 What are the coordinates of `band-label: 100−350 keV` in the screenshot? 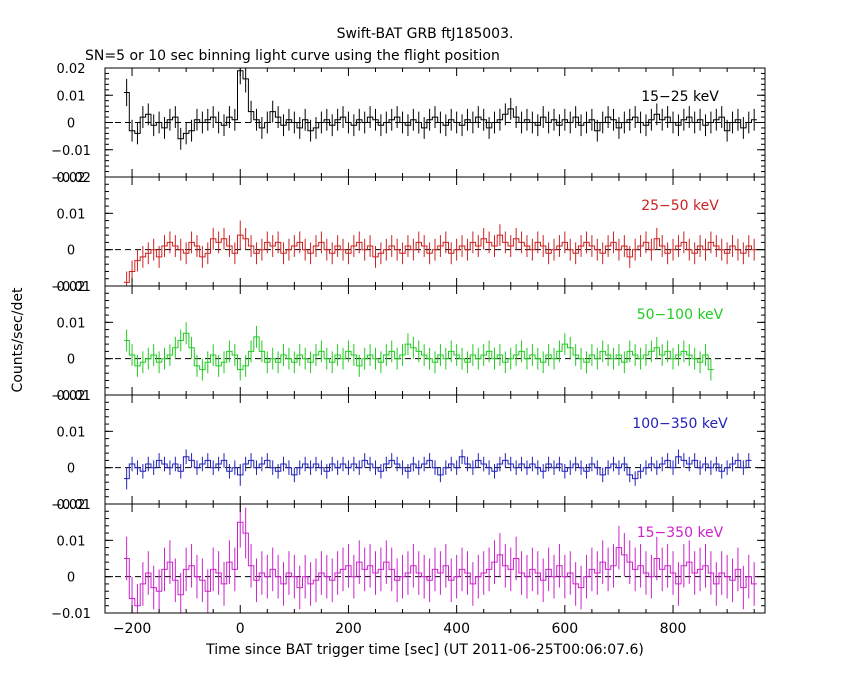 It's located at (680, 424).